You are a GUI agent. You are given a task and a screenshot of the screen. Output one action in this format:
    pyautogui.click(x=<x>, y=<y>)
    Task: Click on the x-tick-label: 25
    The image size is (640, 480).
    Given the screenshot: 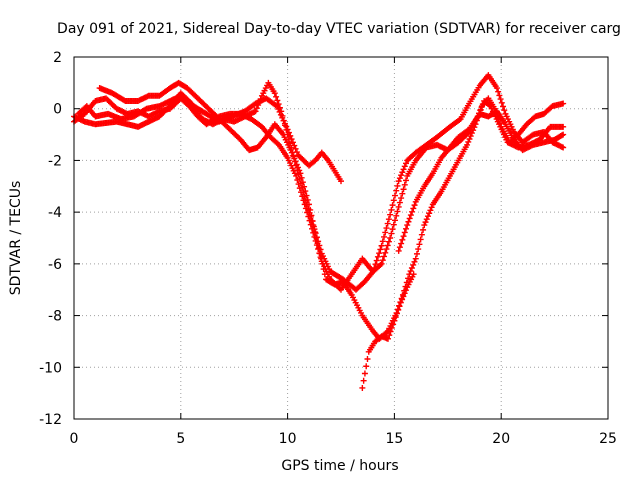 What is the action you would take?
    pyautogui.click(x=608, y=439)
    